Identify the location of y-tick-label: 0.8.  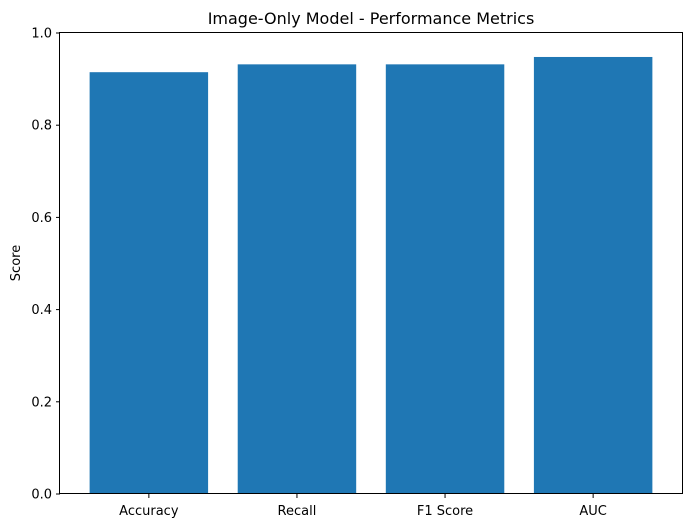
(41, 126).